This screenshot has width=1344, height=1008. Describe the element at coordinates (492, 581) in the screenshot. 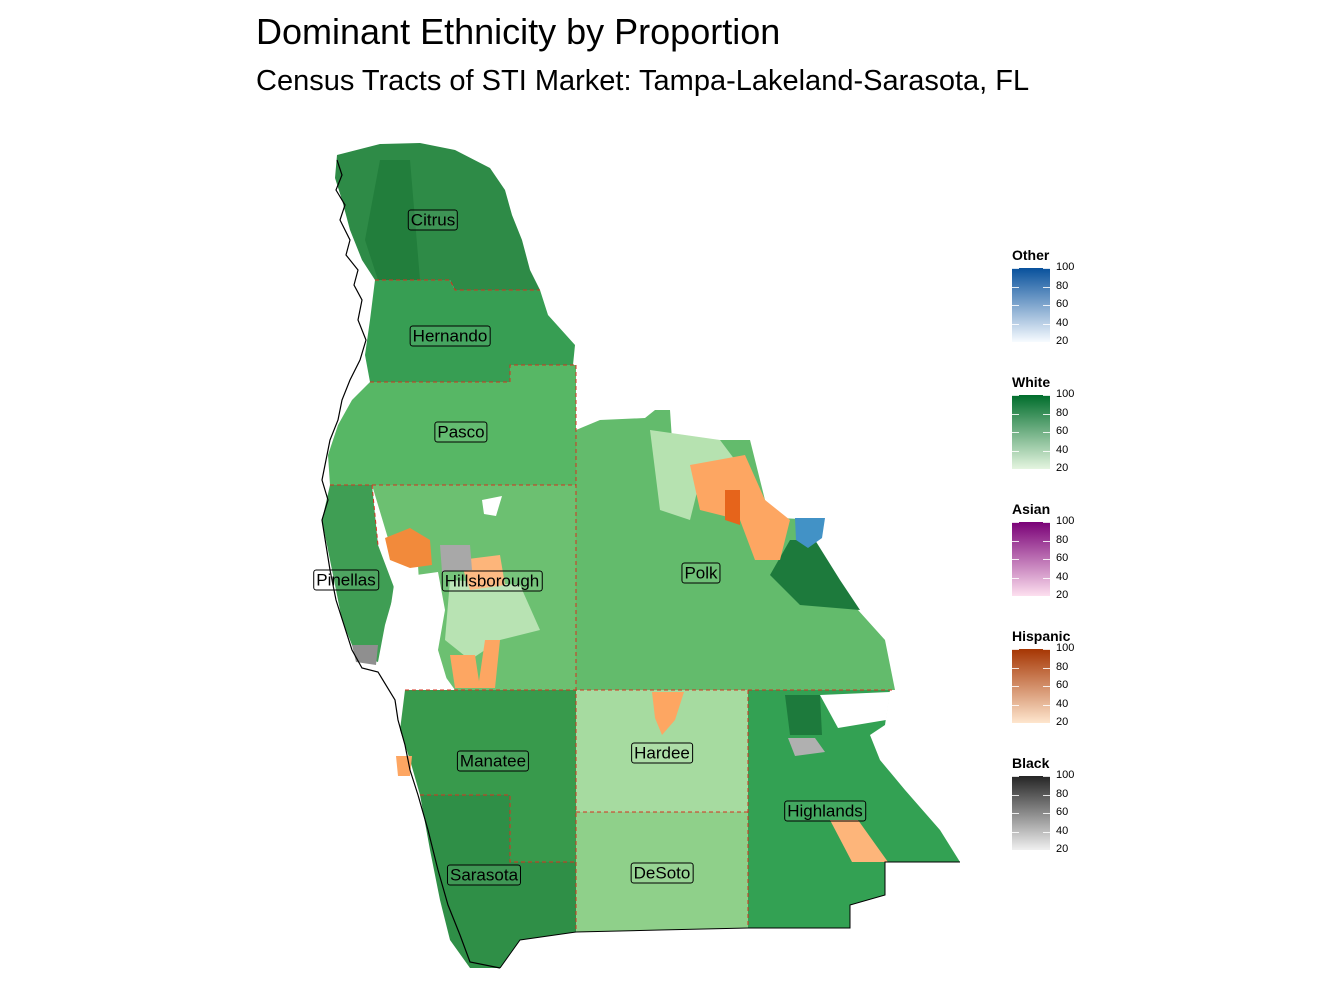

I see `county-label-hillsborough: Hillsborough` at that location.